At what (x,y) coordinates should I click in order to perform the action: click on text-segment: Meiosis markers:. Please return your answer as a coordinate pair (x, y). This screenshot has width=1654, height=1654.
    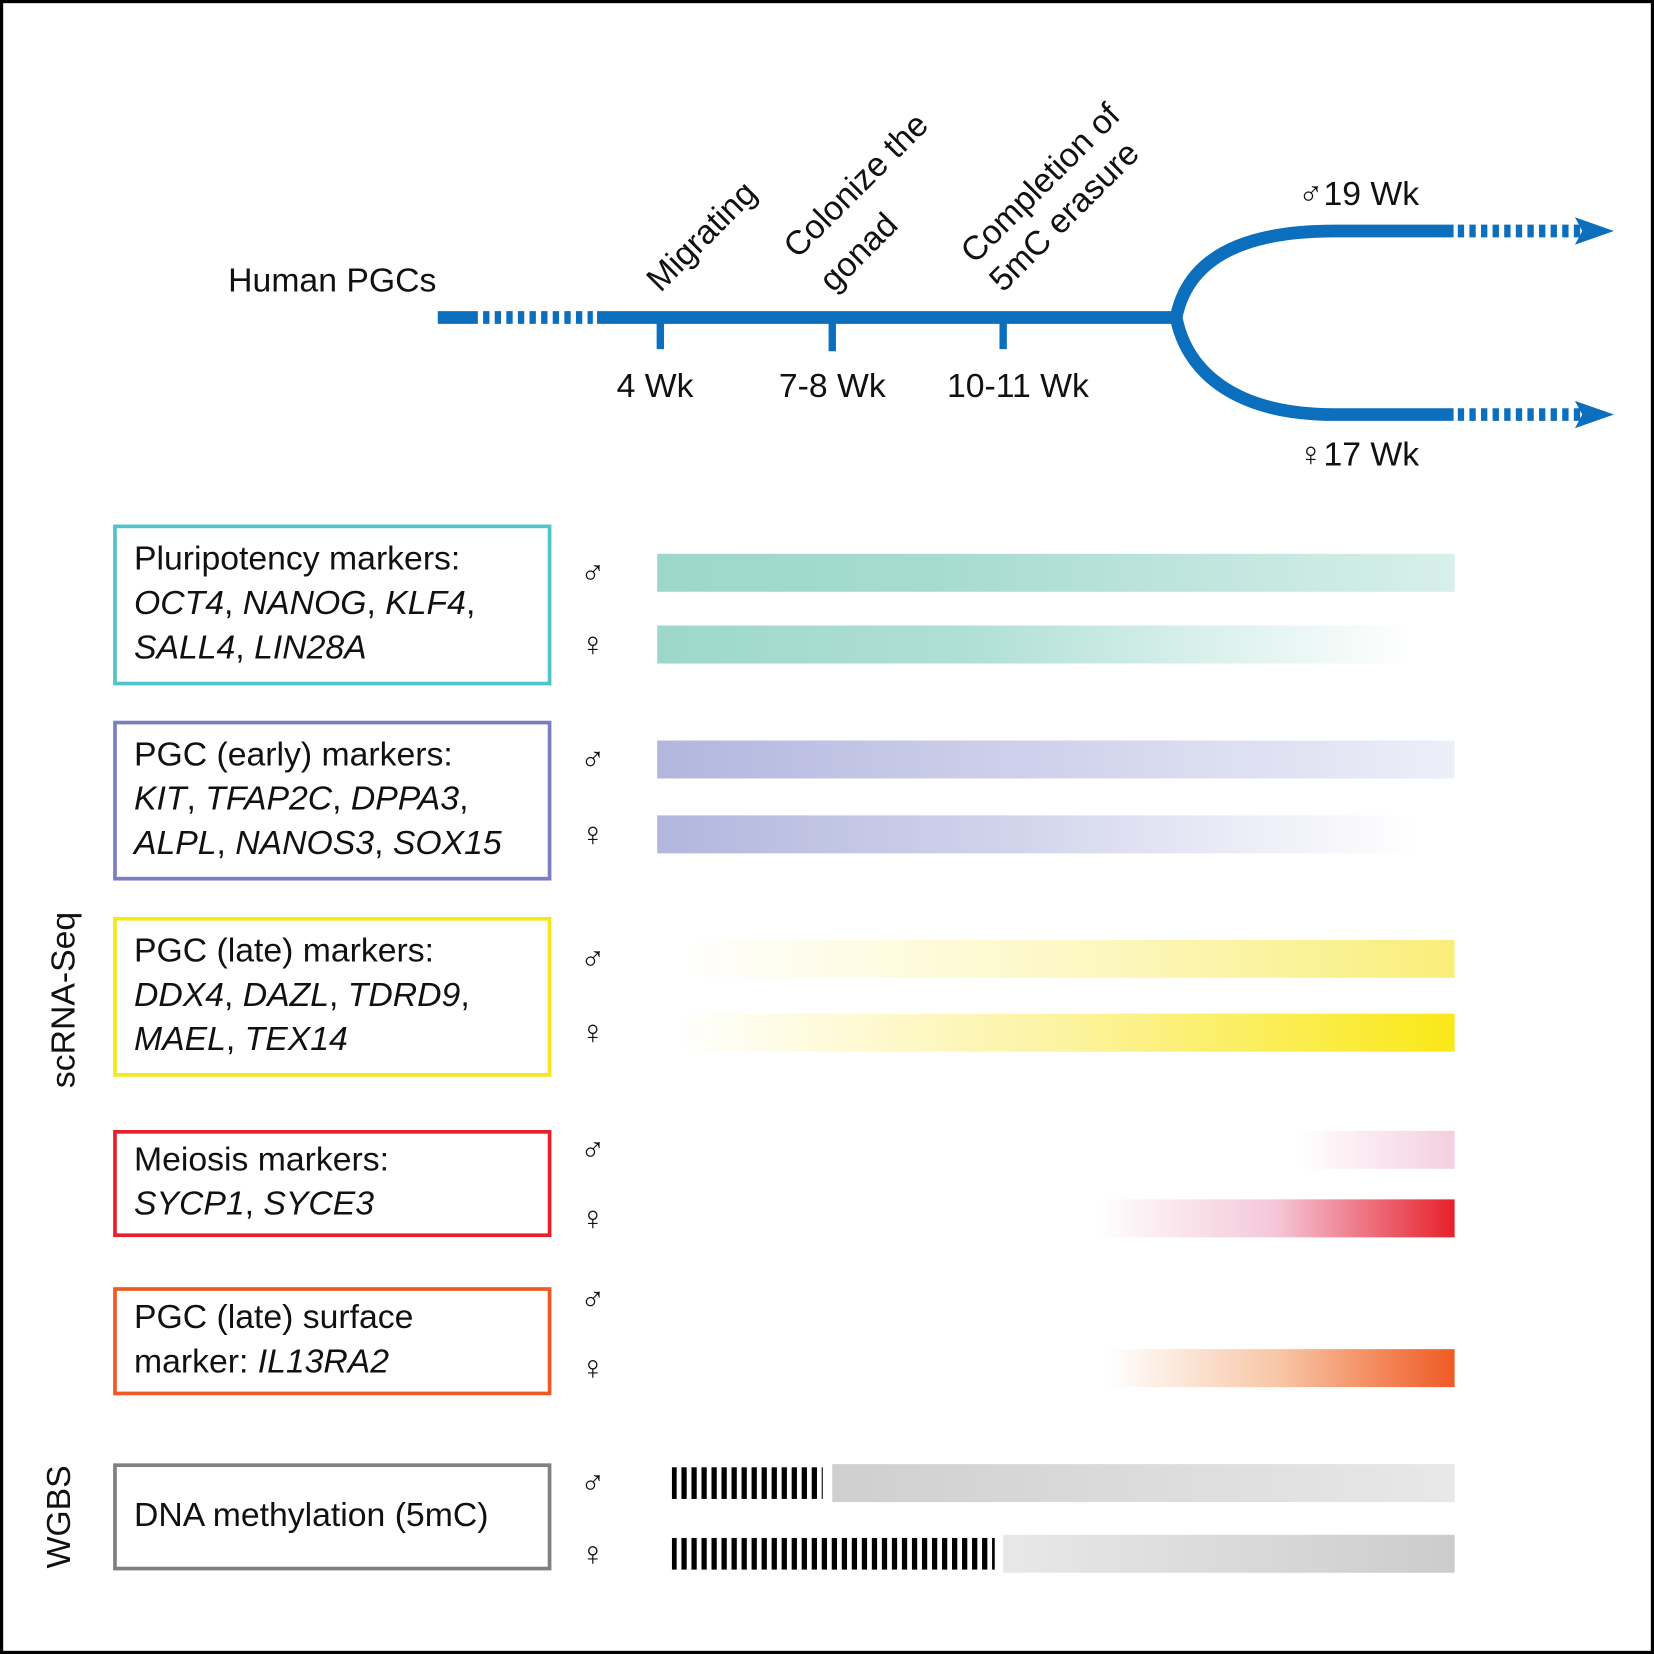
    Looking at the image, I should click on (261, 1159).